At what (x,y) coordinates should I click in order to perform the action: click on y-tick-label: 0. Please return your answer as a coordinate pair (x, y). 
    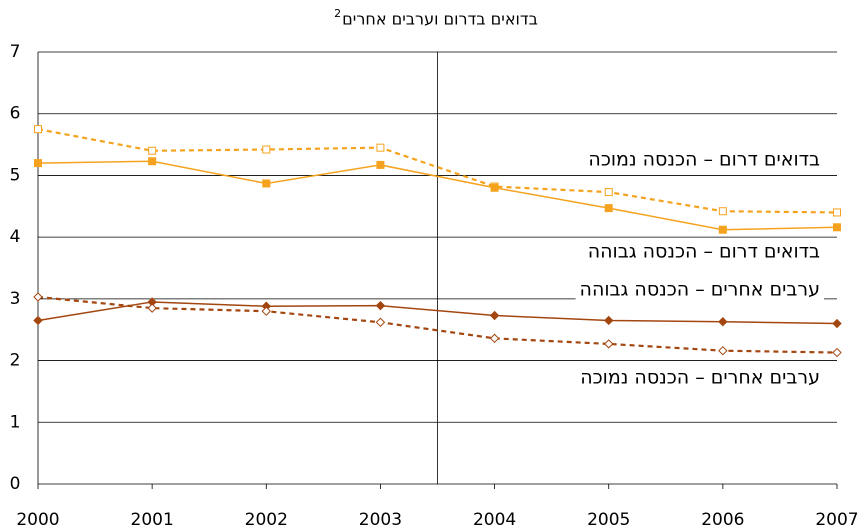
    Looking at the image, I should click on (15, 484).